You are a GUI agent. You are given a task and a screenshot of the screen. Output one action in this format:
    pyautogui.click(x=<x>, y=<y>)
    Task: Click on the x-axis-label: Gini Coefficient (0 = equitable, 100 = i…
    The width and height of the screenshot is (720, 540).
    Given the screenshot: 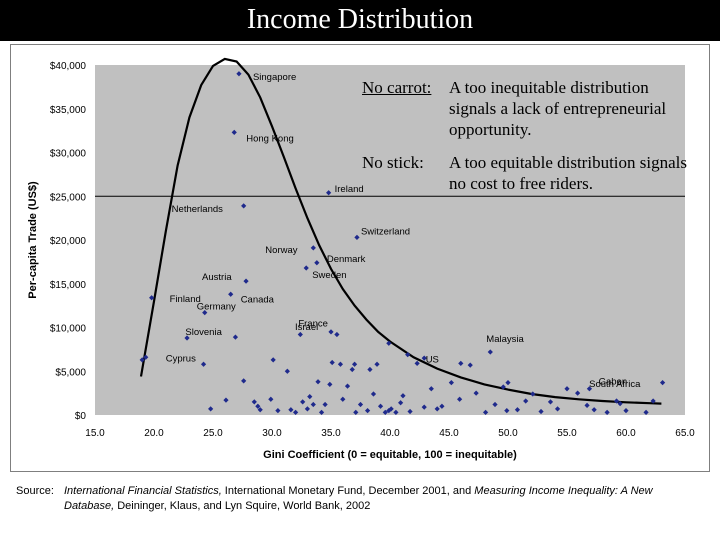 What is the action you would take?
    pyautogui.click(x=390, y=455)
    